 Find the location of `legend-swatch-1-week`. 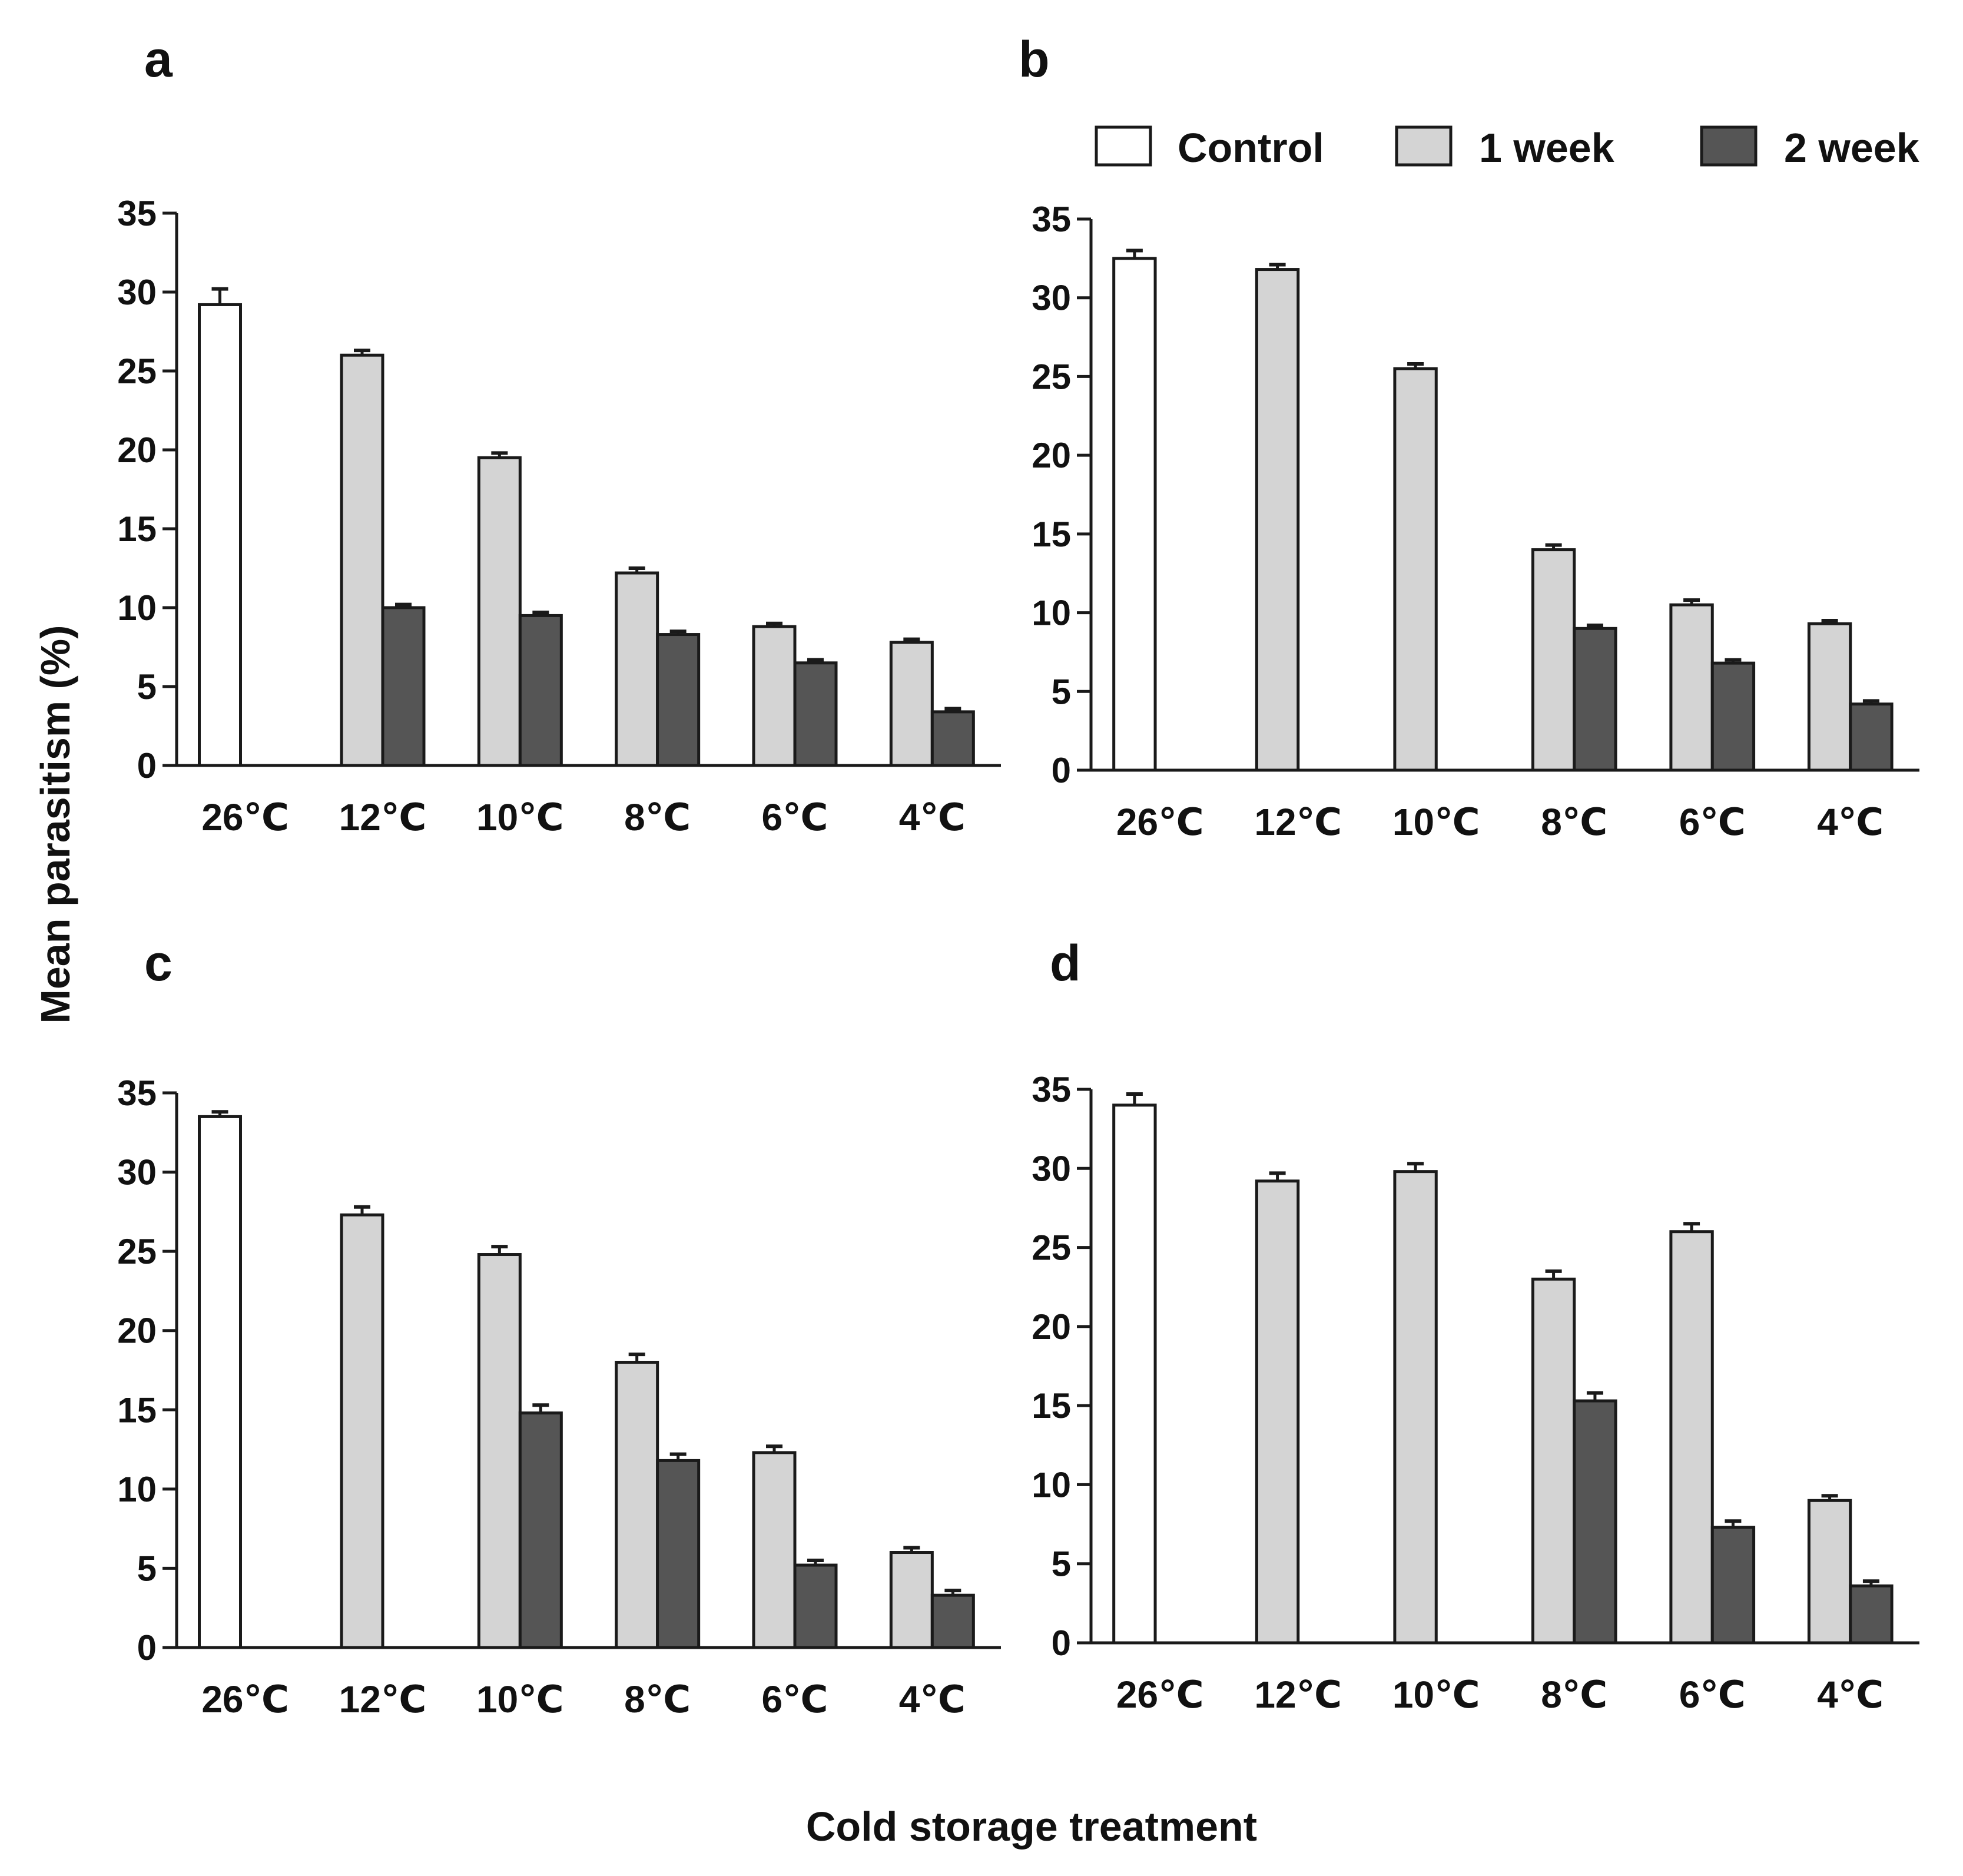

legend-swatch-1-week is located at coordinates (1424, 146).